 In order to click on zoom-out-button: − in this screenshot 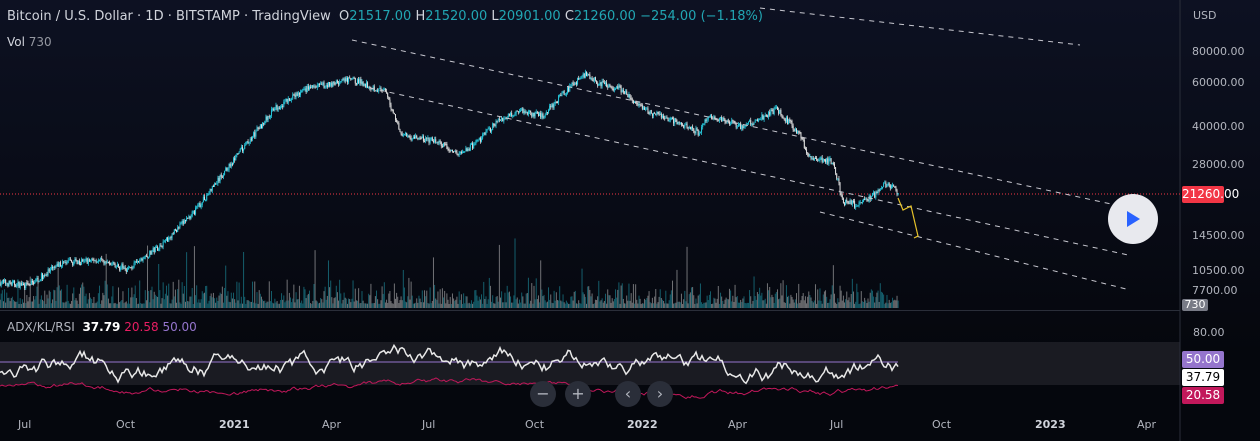, I will do `click(543, 394)`.